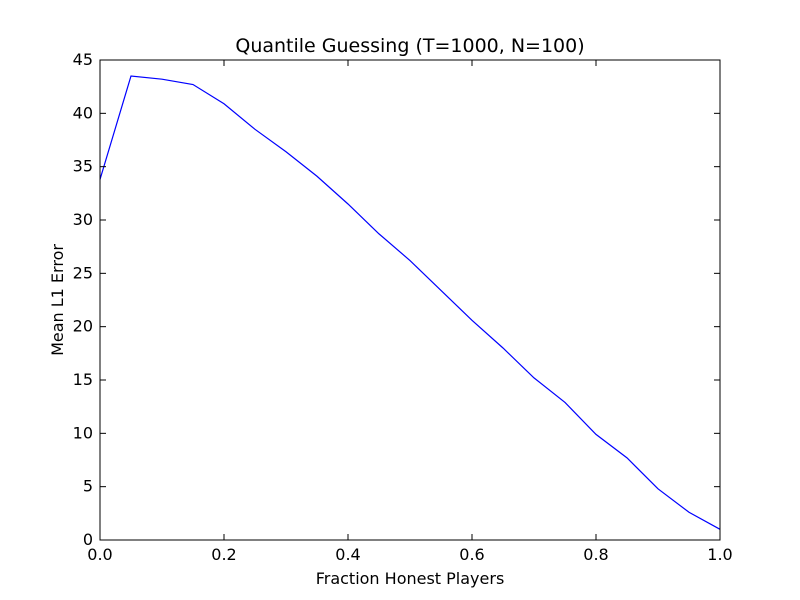 The height and width of the screenshot is (600, 800). What do you see at coordinates (409, 46) in the screenshot?
I see `chart-title: Quantile Guessing (T=1000, N=100)` at bounding box center [409, 46].